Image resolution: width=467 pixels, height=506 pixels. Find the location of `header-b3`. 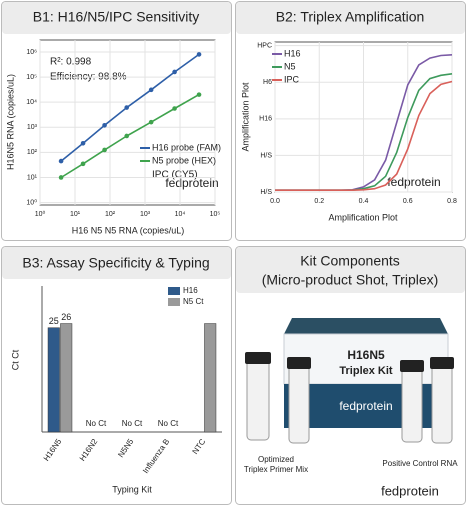

header-b3 is located at coordinates (116, 263).